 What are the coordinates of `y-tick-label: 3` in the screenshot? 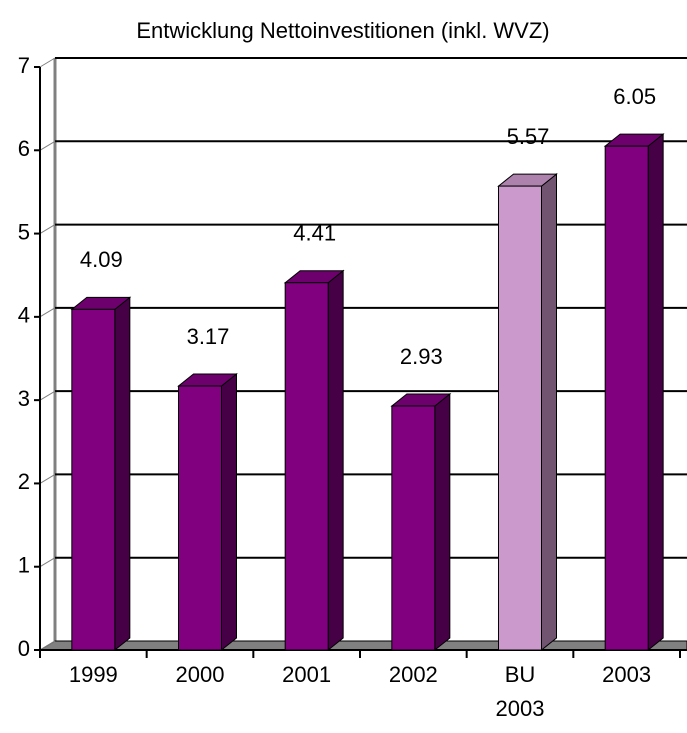 It's located at (24, 398).